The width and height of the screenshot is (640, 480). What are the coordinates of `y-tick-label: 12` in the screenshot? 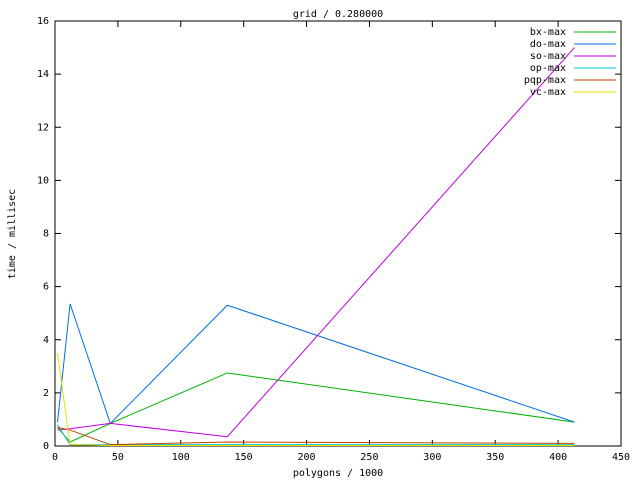 It's located at (43, 127).